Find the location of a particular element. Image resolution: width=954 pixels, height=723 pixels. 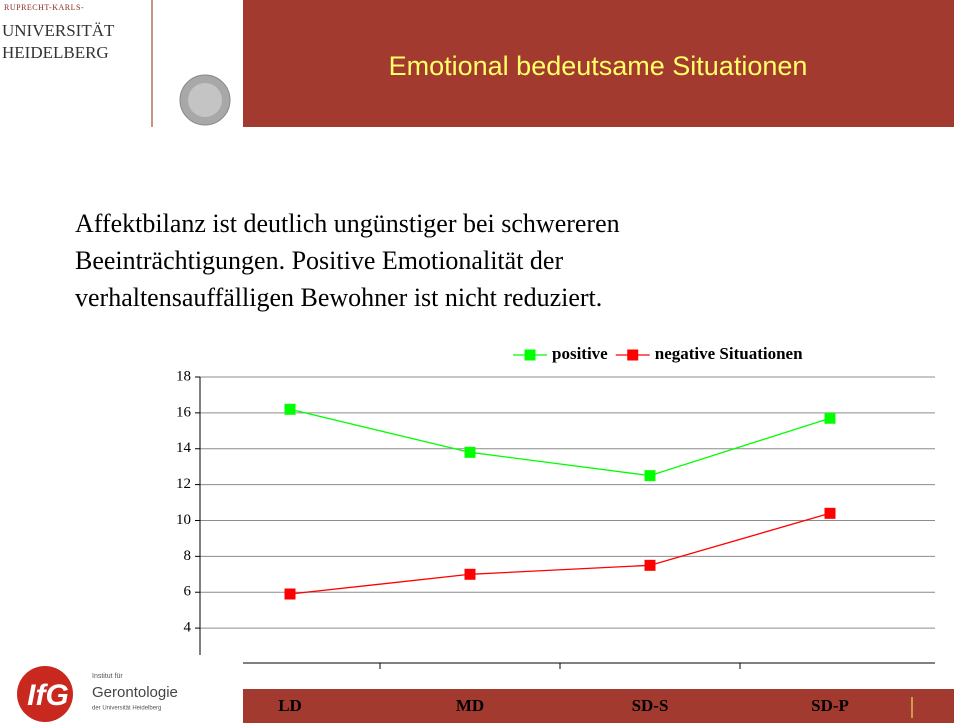

slide-title: Emotional bedeutsame Situationen is located at coordinates (598, 66).